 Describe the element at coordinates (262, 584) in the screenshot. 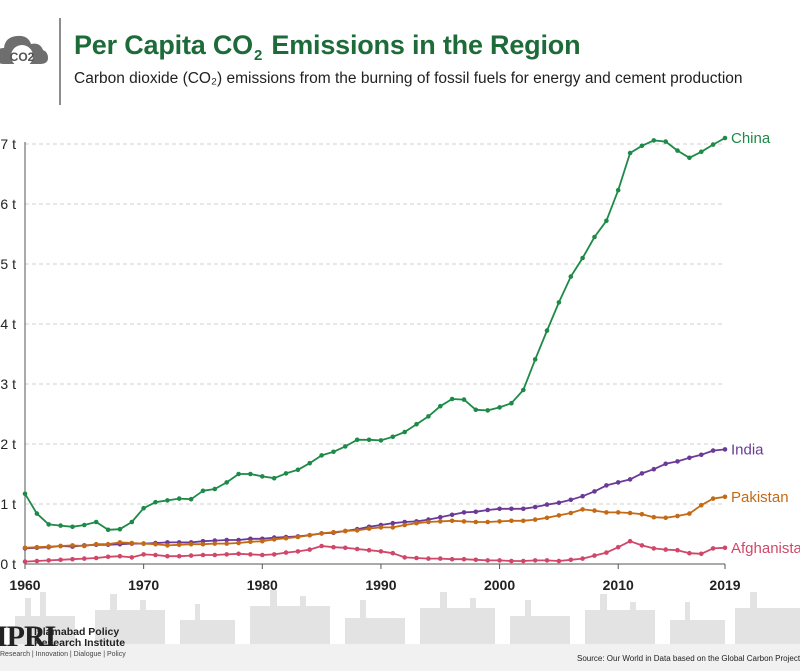

I see `x-tick-label: 1980` at that location.